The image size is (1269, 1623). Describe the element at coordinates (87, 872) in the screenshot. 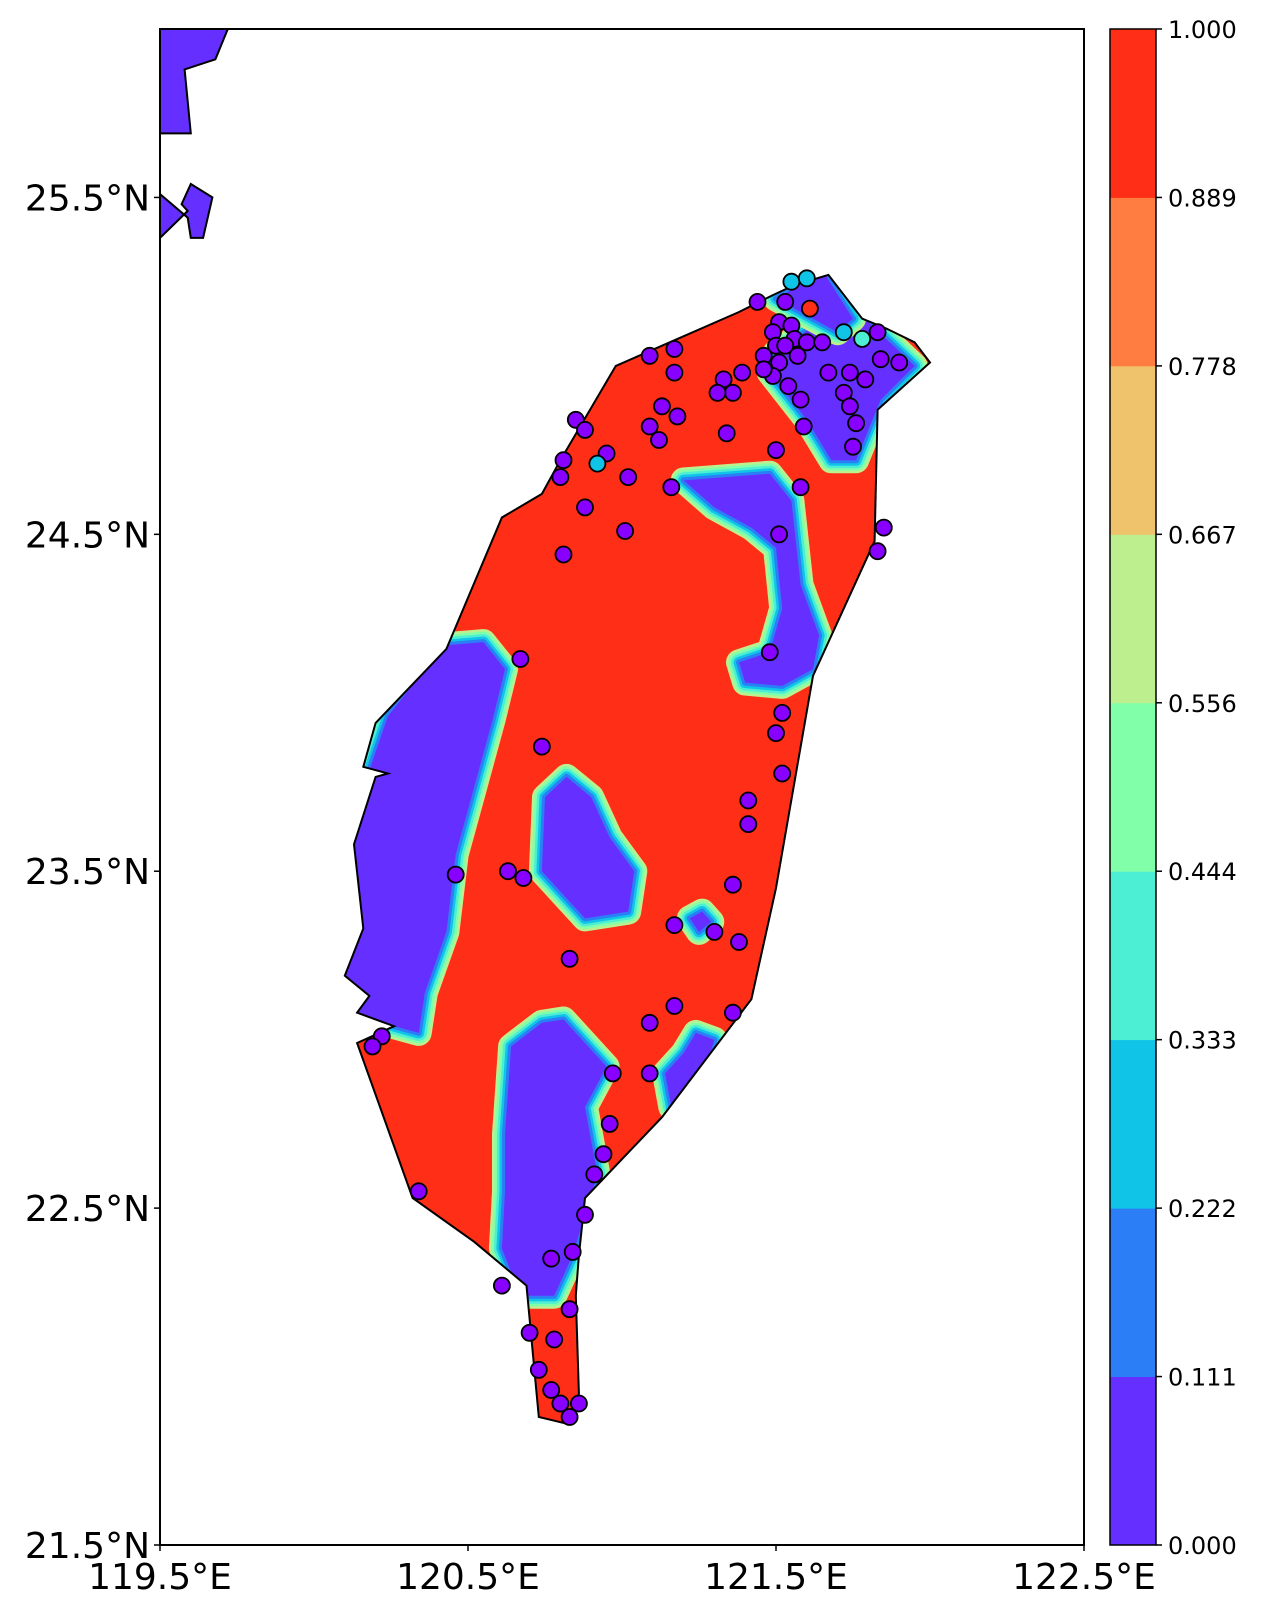

I see `y-tick-label: 23.5°N` at that location.